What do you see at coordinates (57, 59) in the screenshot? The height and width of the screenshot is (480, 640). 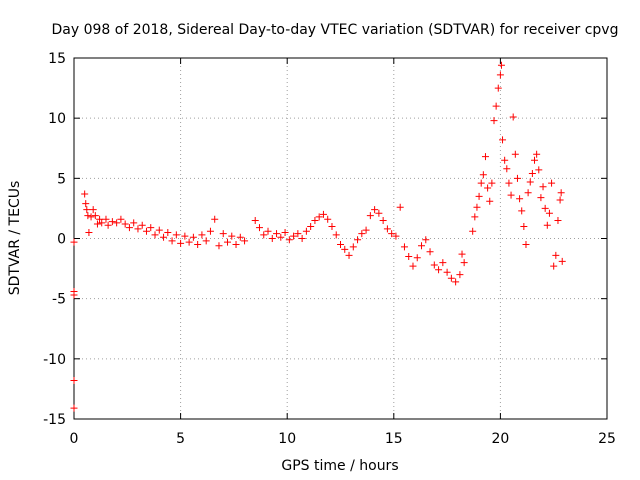 I see `y-tick-label: 15` at bounding box center [57, 59].